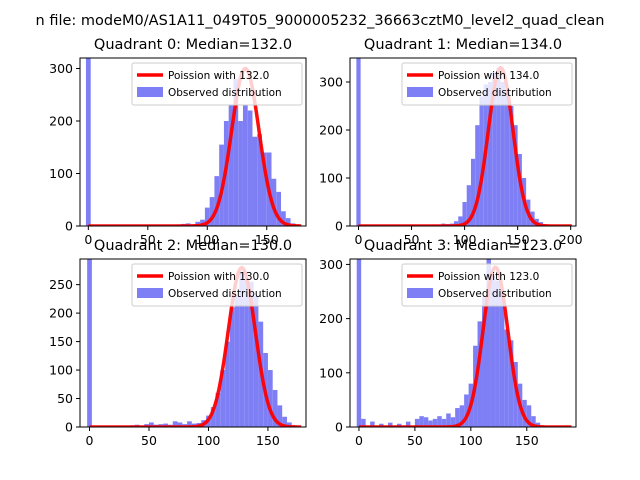 The image size is (640, 480). Describe the element at coordinates (488, 76) in the screenshot. I see `legend-fit-label: Poission with 134.0` at that location.